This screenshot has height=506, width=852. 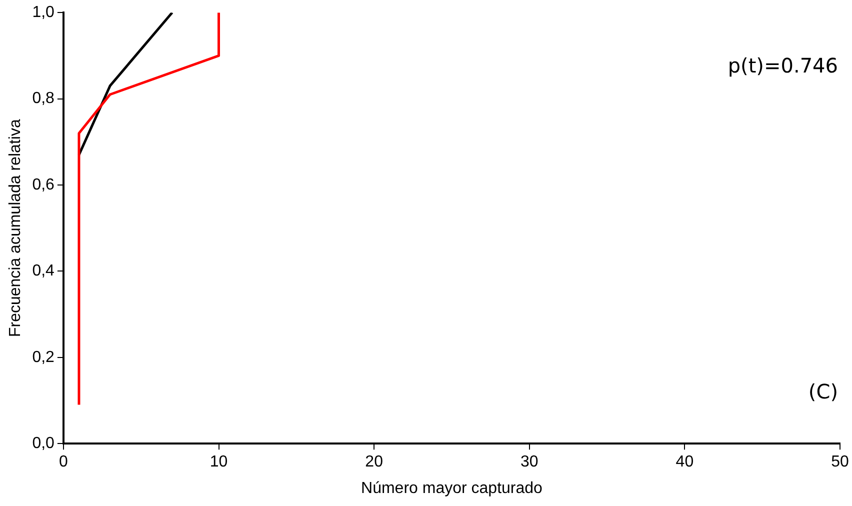 I want to click on y-tick-label: 1,0, so click(x=43, y=13).